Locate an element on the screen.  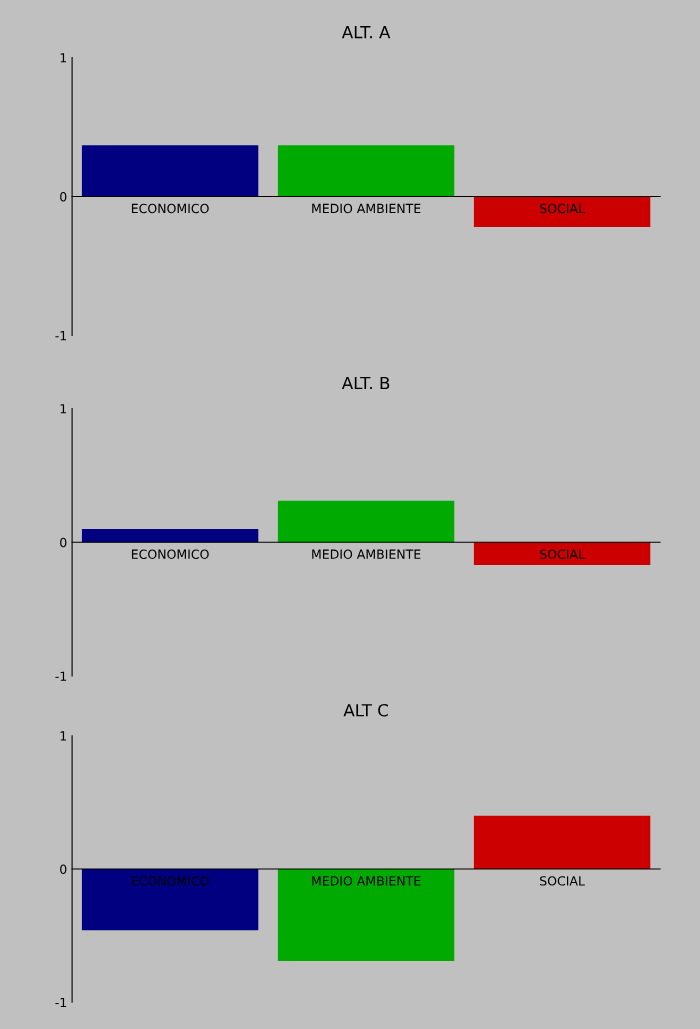
chart-title: ALT. A is located at coordinates (366, 32).